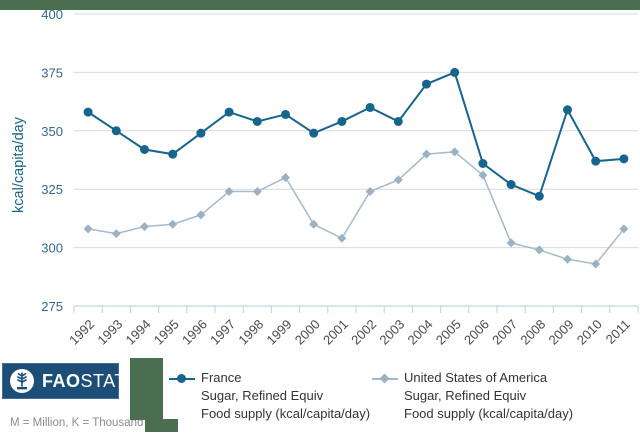 The width and height of the screenshot is (640, 433). What do you see at coordinates (194, 332) in the screenshot?
I see `x-tick-label: 1996` at bounding box center [194, 332].